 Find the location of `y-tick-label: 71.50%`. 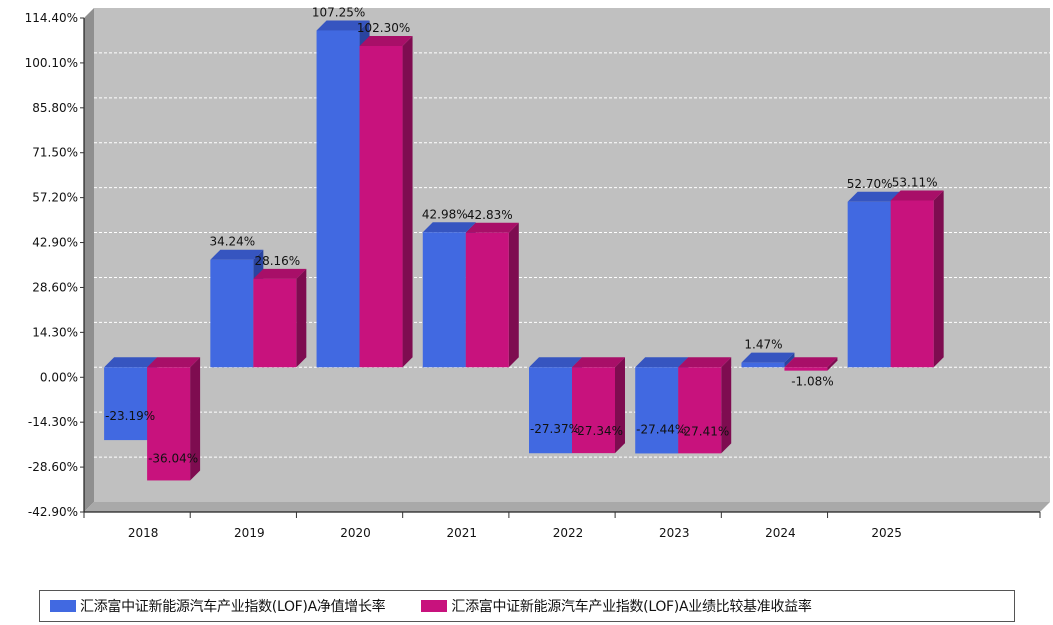

y-tick-label: 71.50% is located at coordinates (55, 153).